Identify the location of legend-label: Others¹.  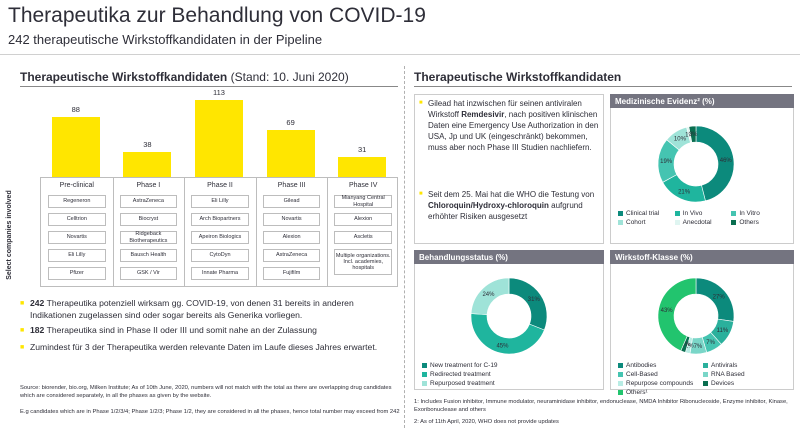
(637, 392).